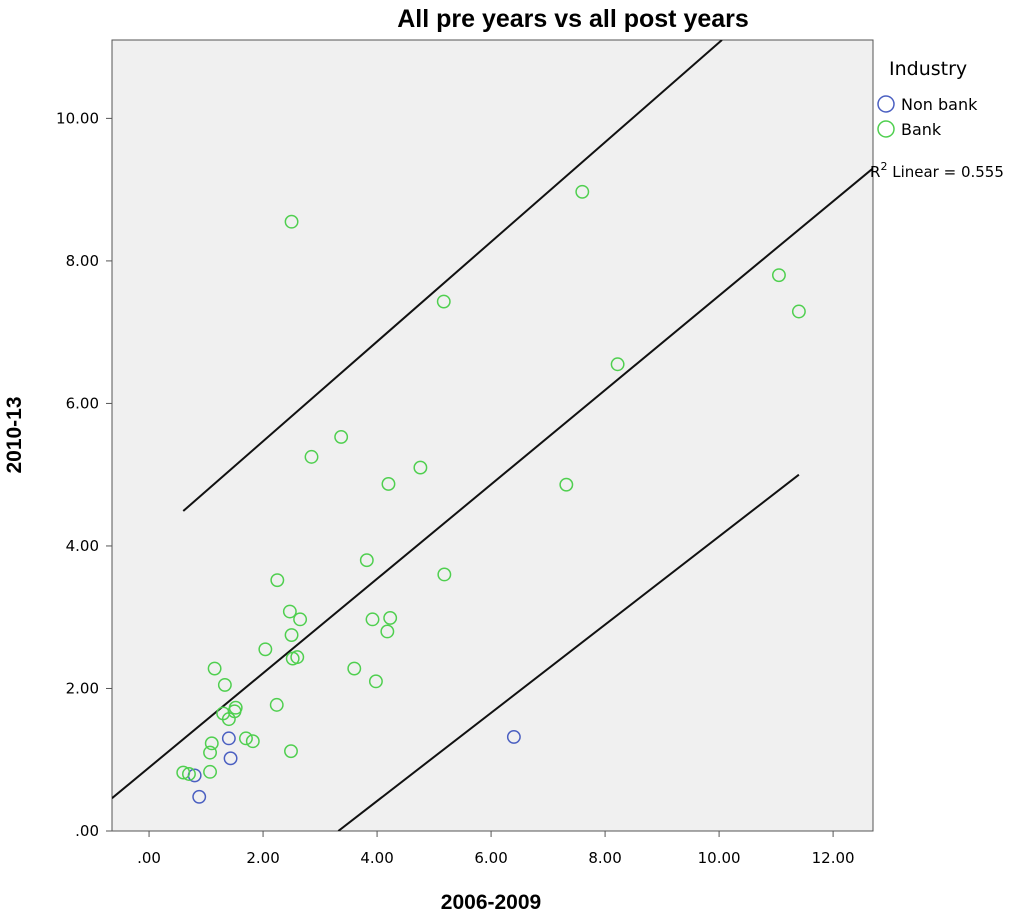 This screenshot has height=918, width=1036. I want to click on legend-marker-bank, so click(886, 129).